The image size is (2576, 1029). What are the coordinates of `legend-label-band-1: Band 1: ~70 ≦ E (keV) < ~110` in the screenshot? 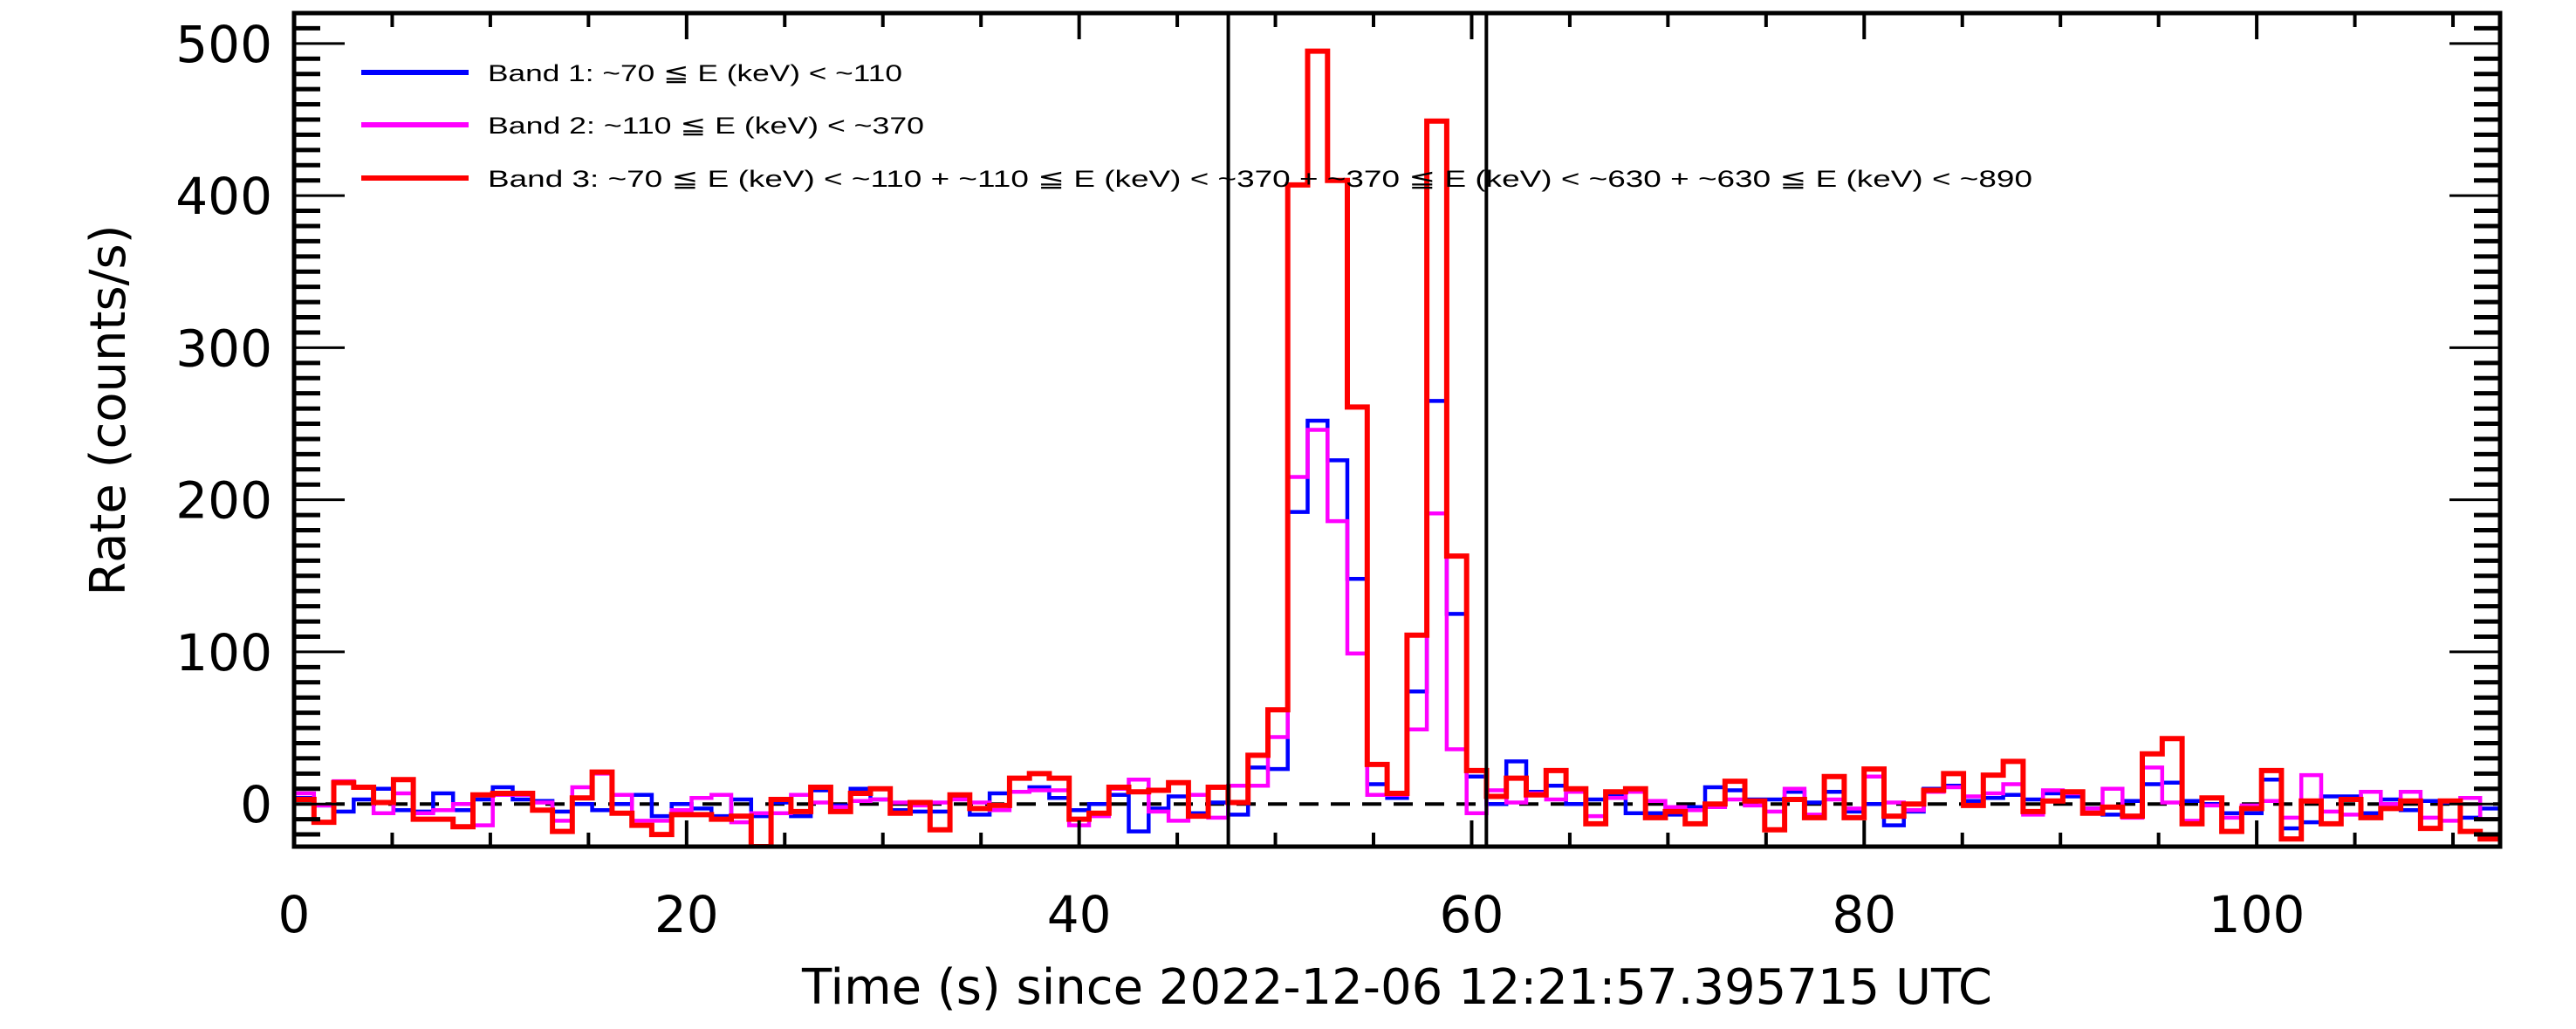 It's located at (695, 73).